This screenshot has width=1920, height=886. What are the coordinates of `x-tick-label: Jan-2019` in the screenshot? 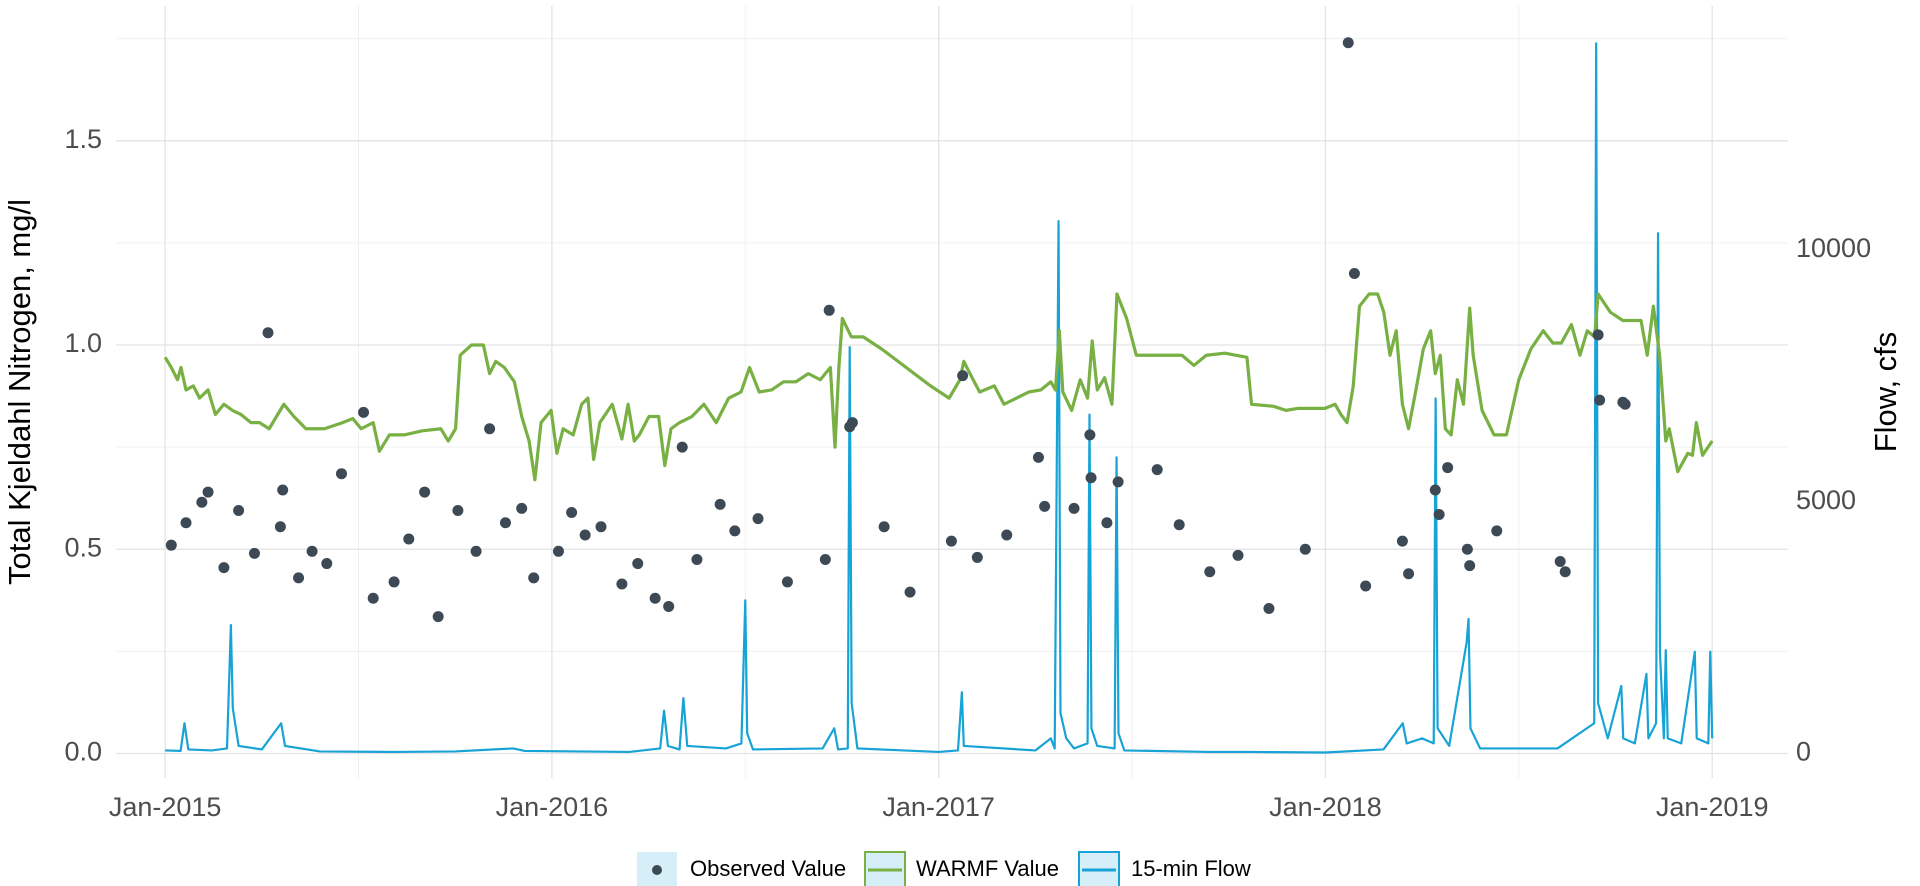 It's located at (1712, 807).